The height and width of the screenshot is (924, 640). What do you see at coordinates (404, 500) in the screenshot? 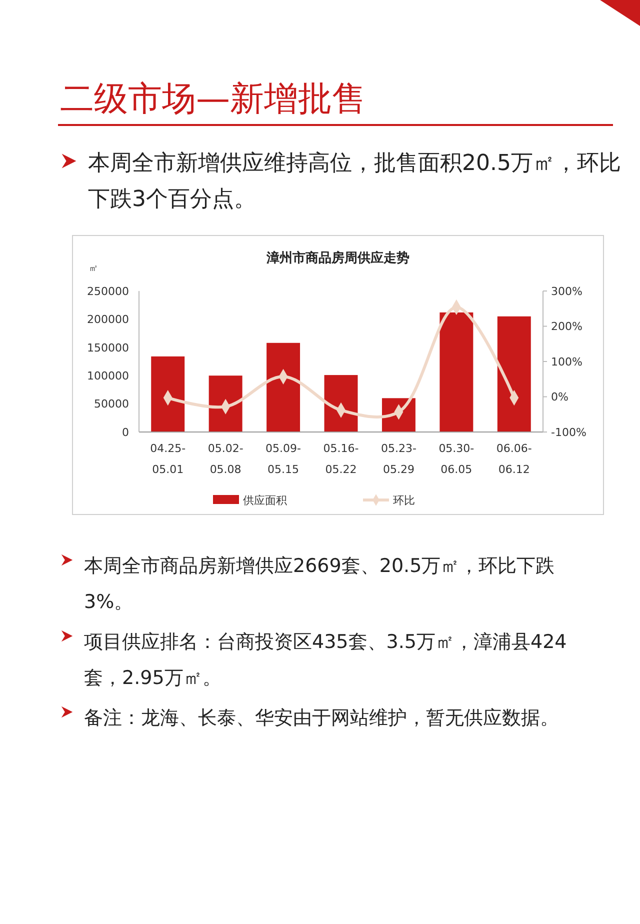
I see `legend-label: 环比` at bounding box center [404, 500].